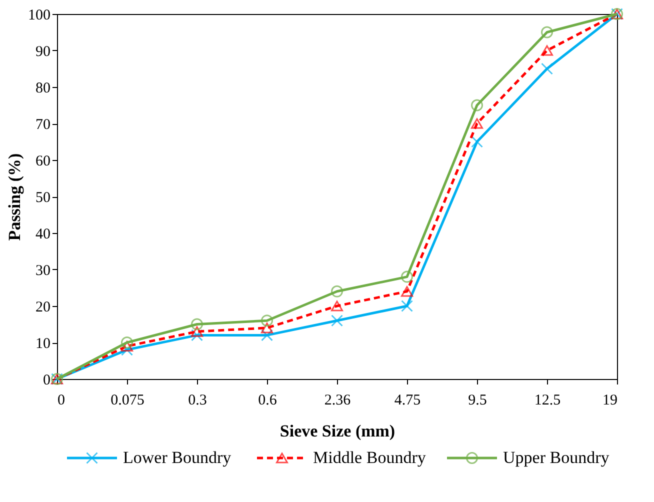 Image resolution: width=654 pixels, height=502 pixels. I want to click on x-tick-label: 19, so click(610, 400).